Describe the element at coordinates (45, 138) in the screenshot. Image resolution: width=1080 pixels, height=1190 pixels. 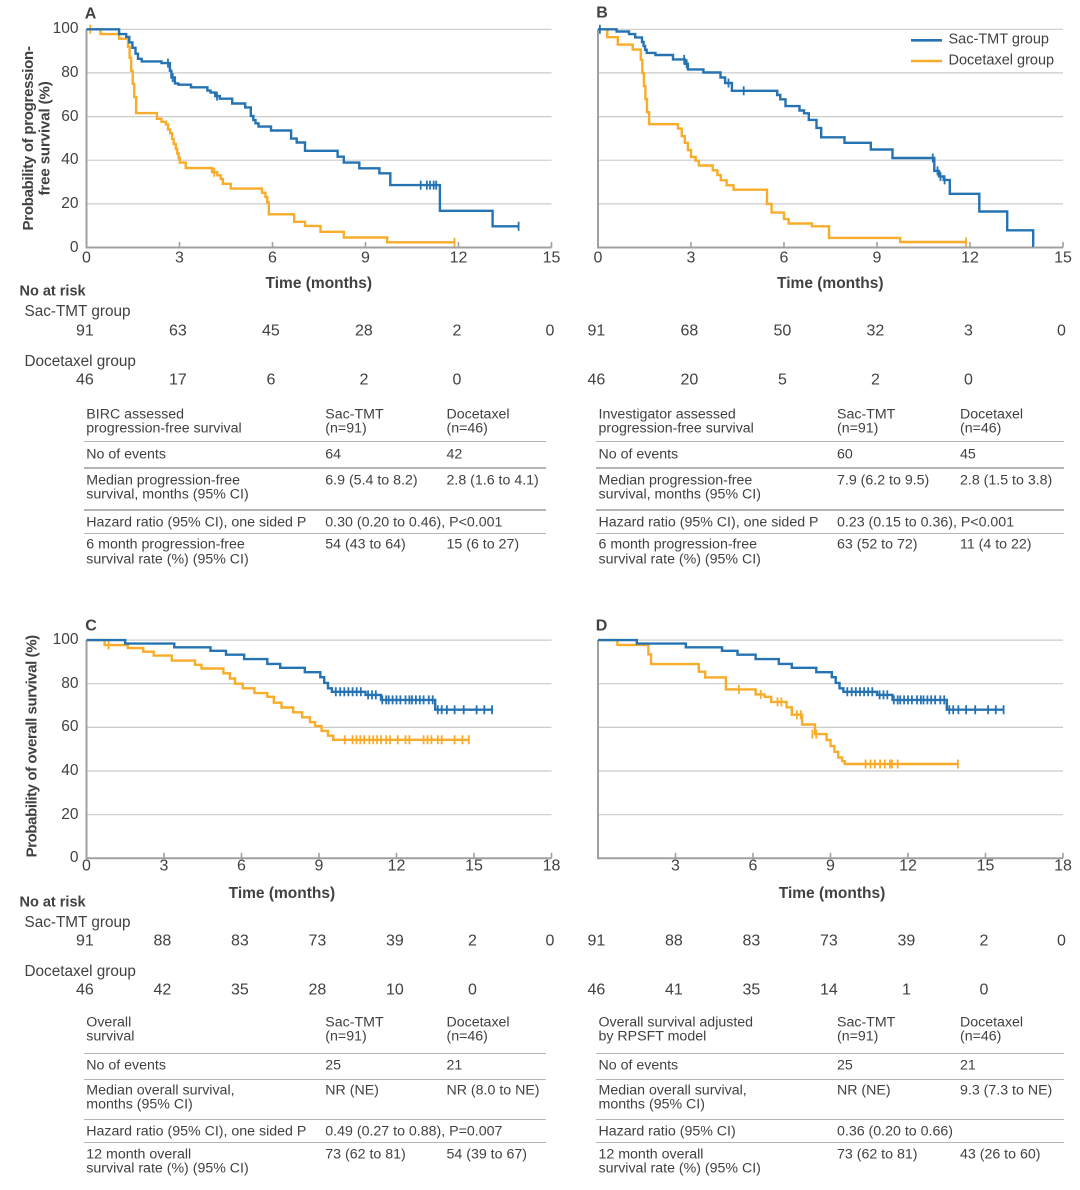
I see `svg-text: free survival (%)` at that location.